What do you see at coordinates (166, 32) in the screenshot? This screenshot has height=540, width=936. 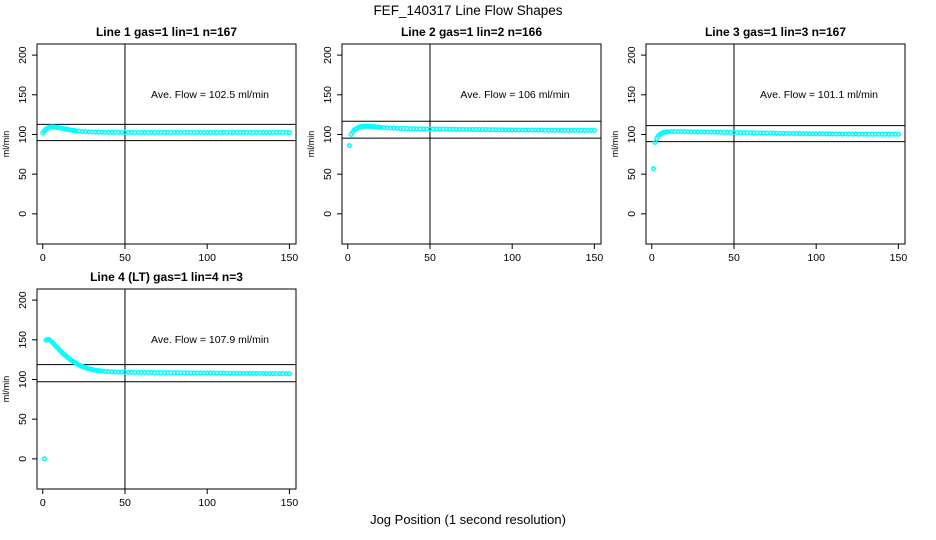 I see `panel-title: Line 1 gas=1 lin=1 n=167` at bounding box center [166, 32].